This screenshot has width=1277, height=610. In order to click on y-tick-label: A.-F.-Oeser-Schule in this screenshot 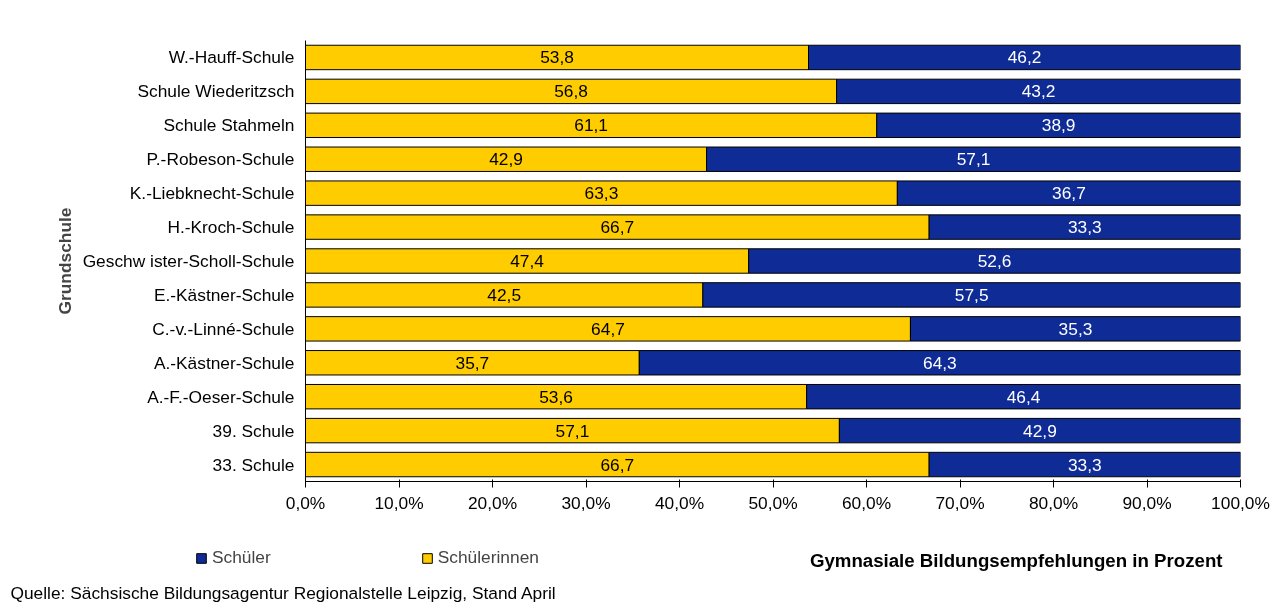, I will do `click(221, 396)`.